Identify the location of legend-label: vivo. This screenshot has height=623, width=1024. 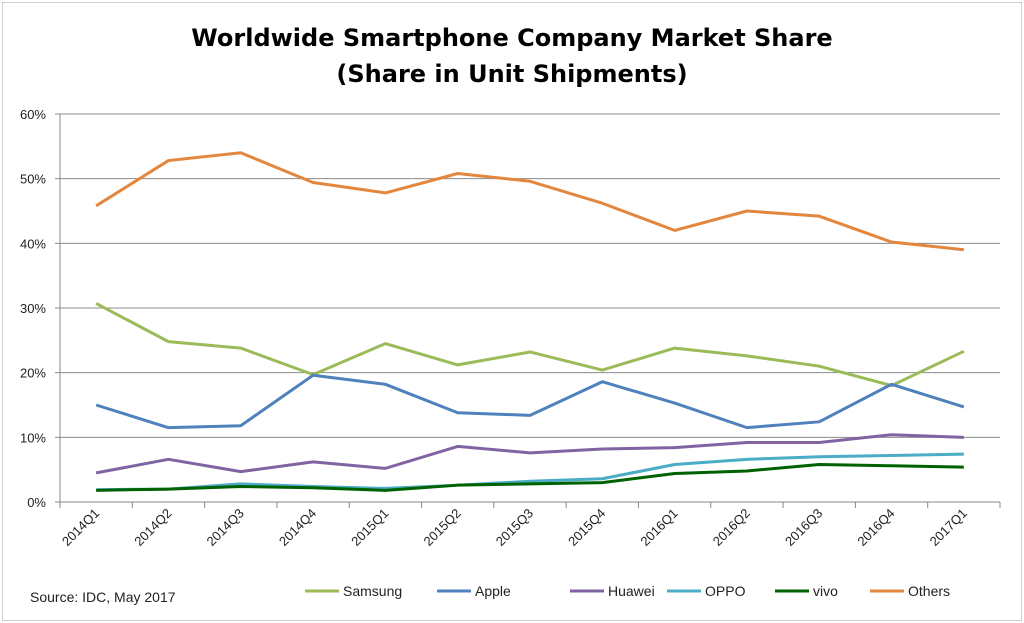
(825, 591).